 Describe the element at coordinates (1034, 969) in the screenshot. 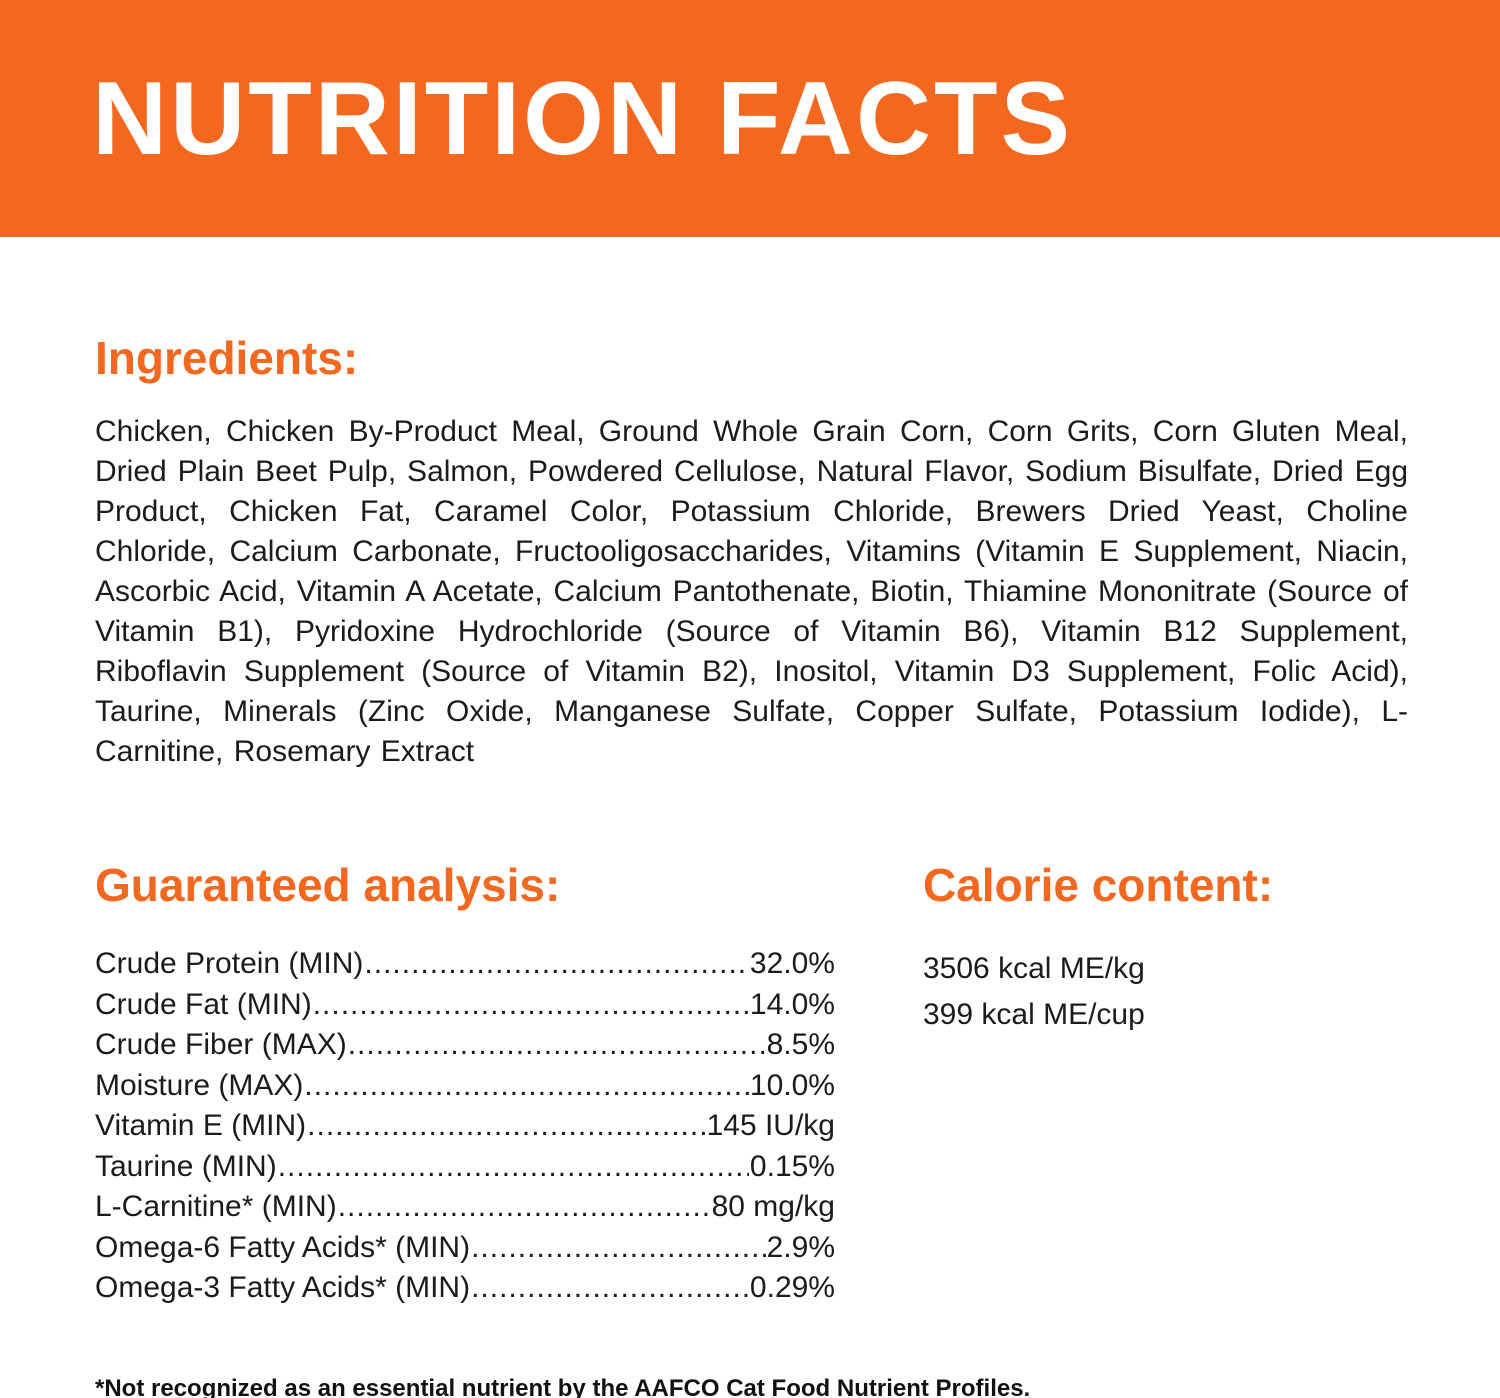

I see `calorie-line-kg: 3506 kcal ME/kg` at that location.